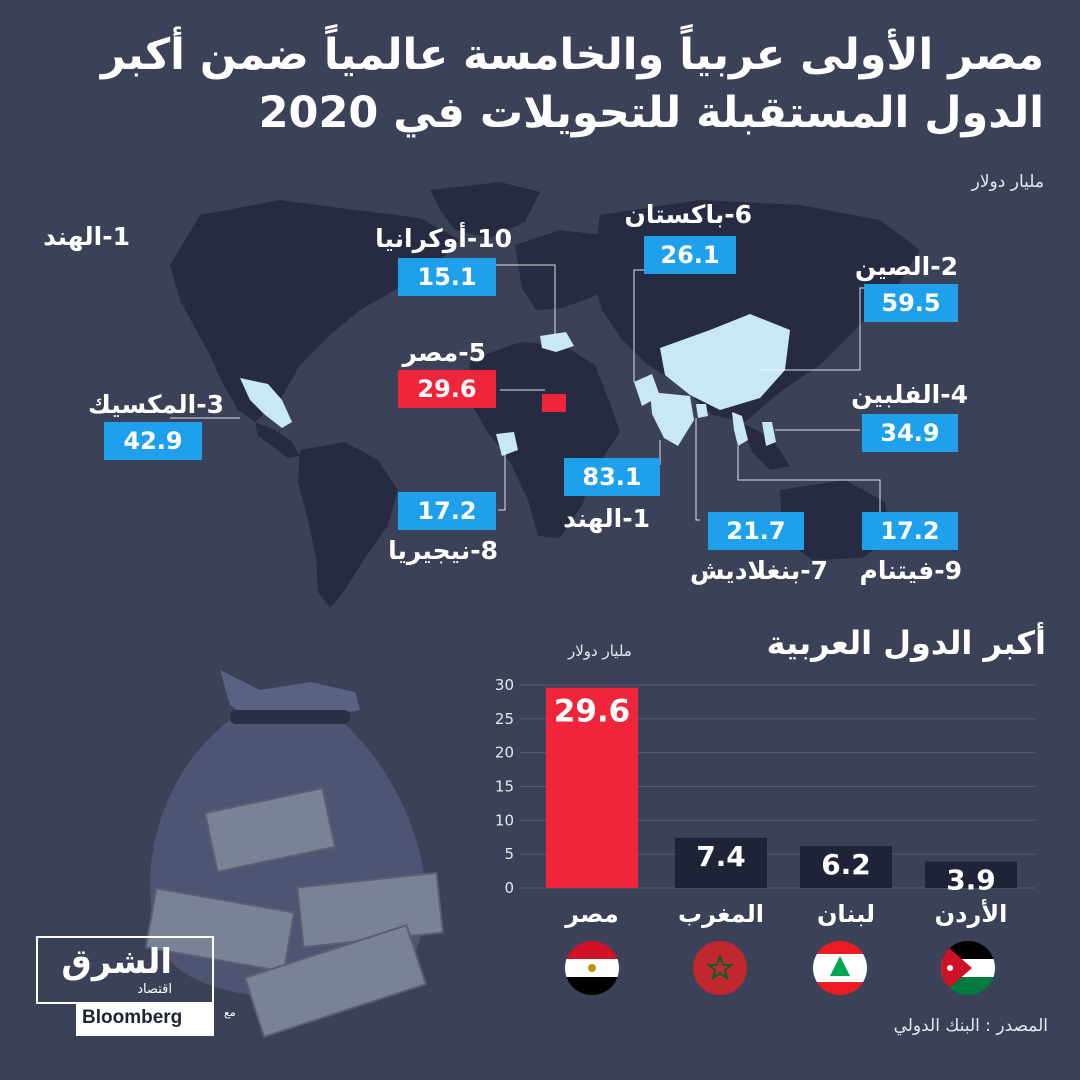 The image size is (1080, 1080). I want to click on central-america-shape, so click(277, 440).